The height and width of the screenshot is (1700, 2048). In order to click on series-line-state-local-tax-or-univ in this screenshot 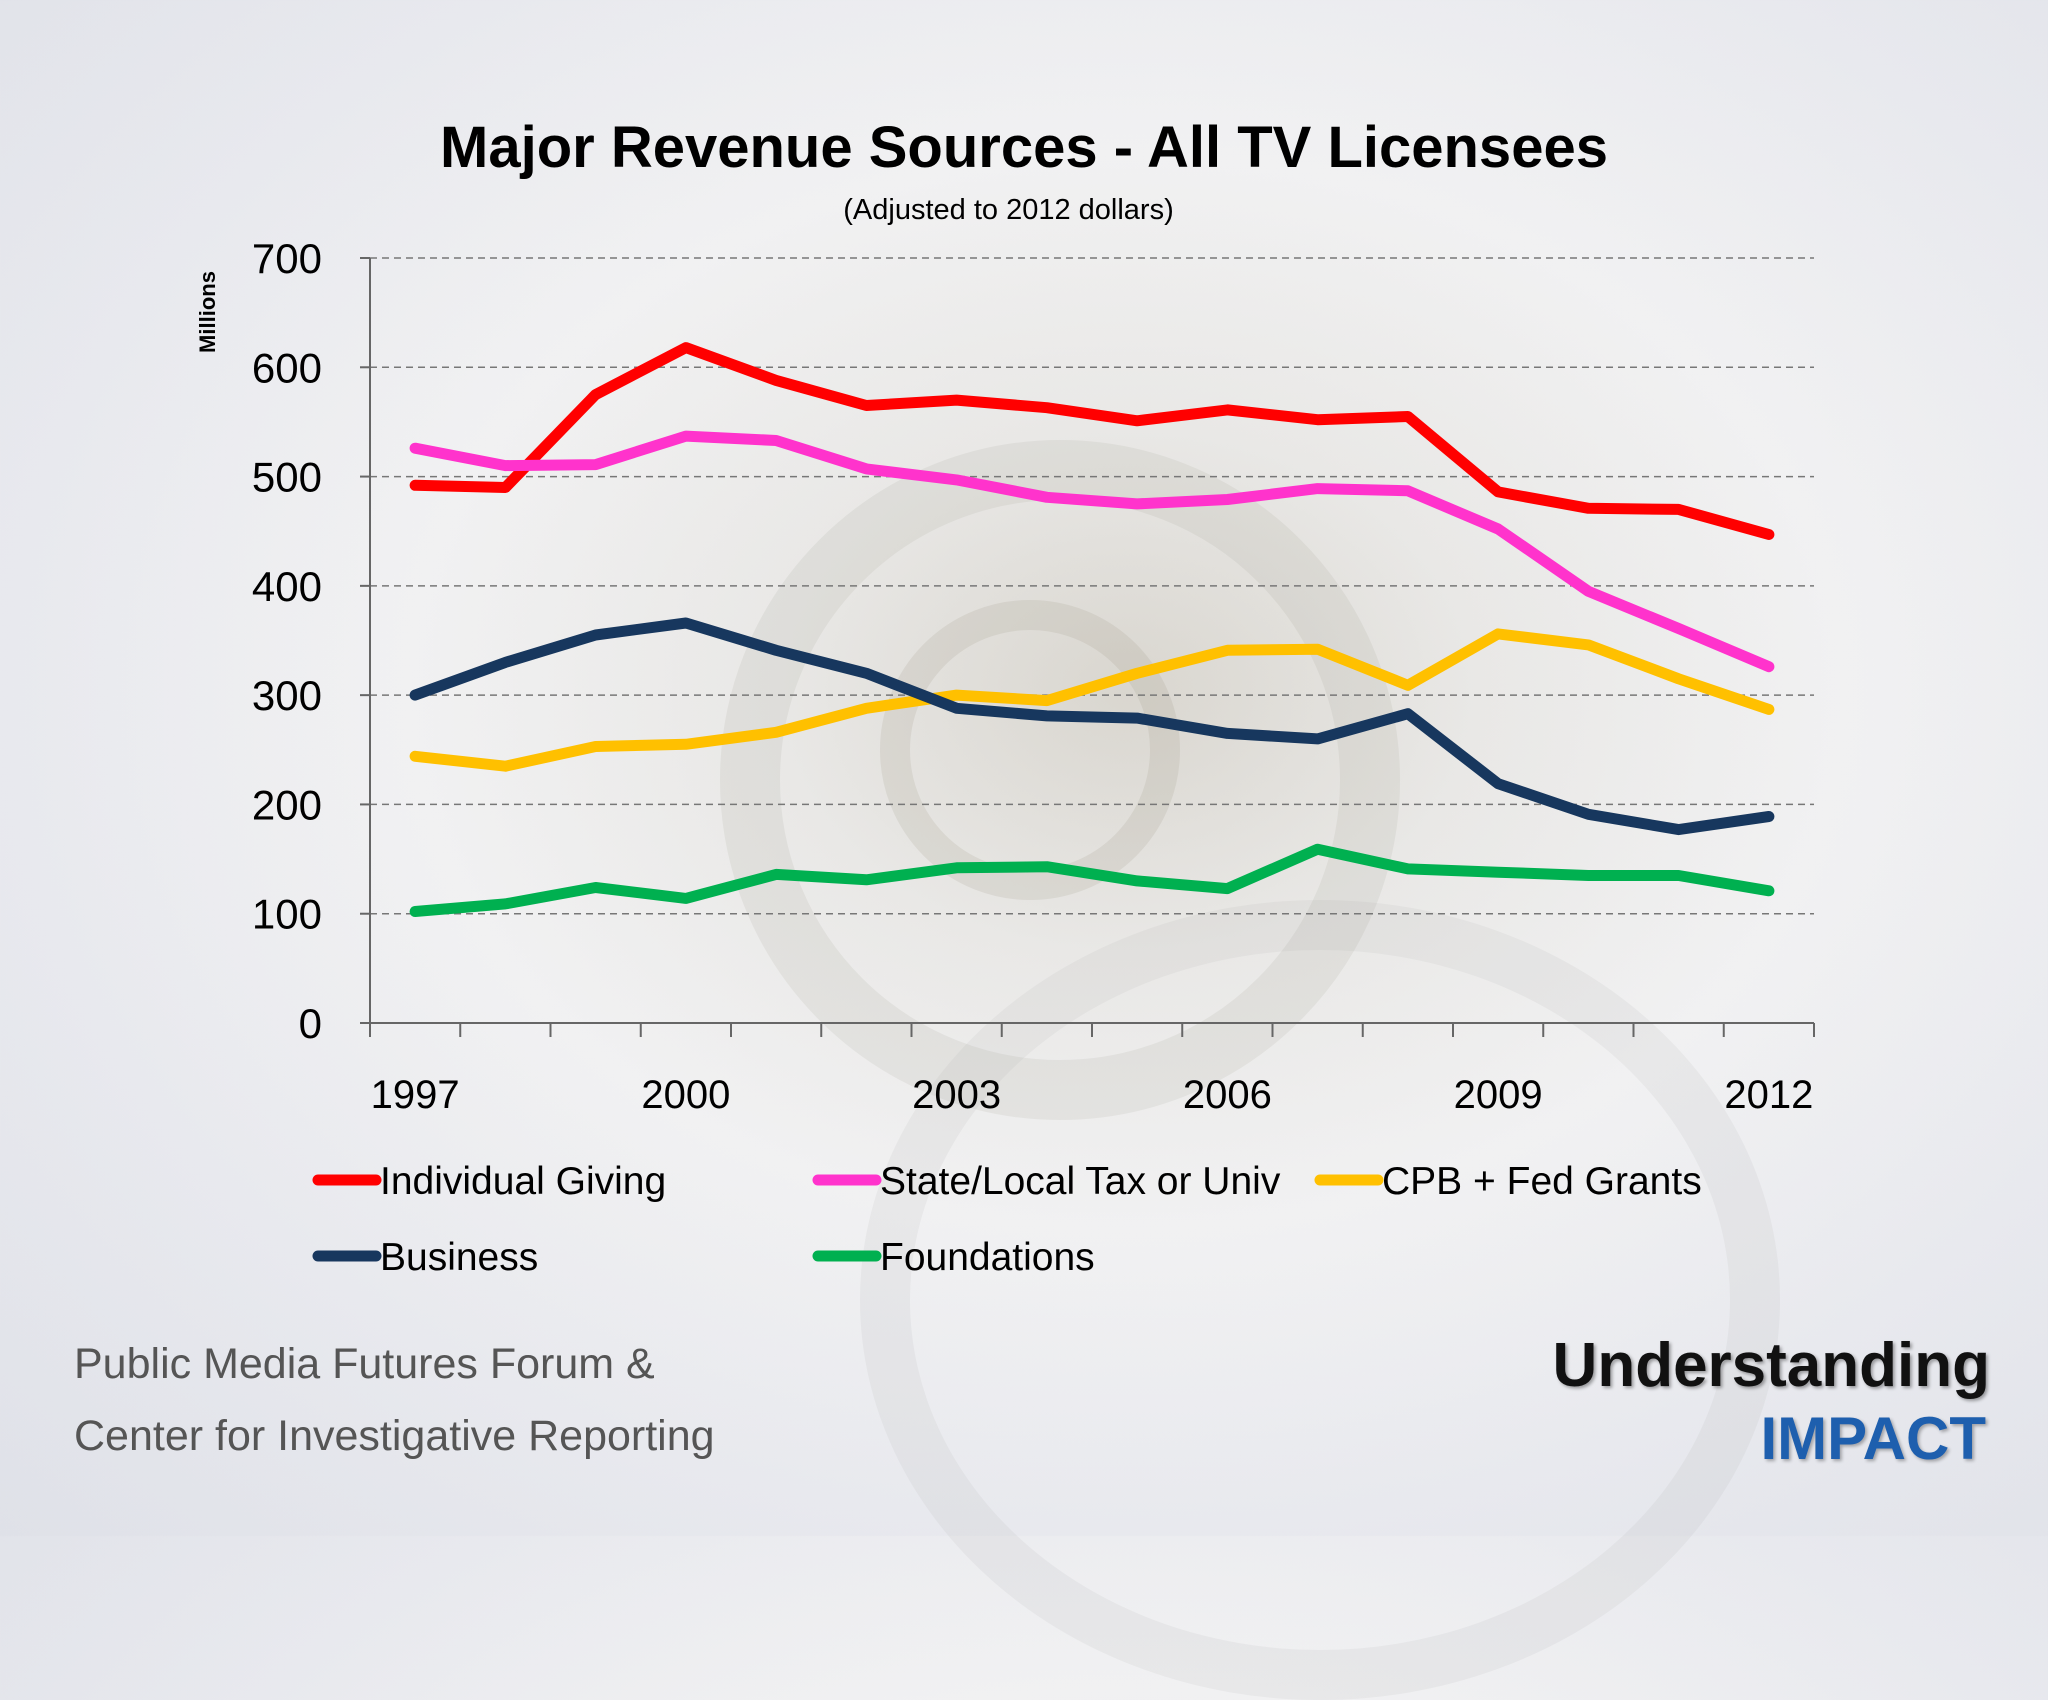, I will do `click(1092, 551)`.